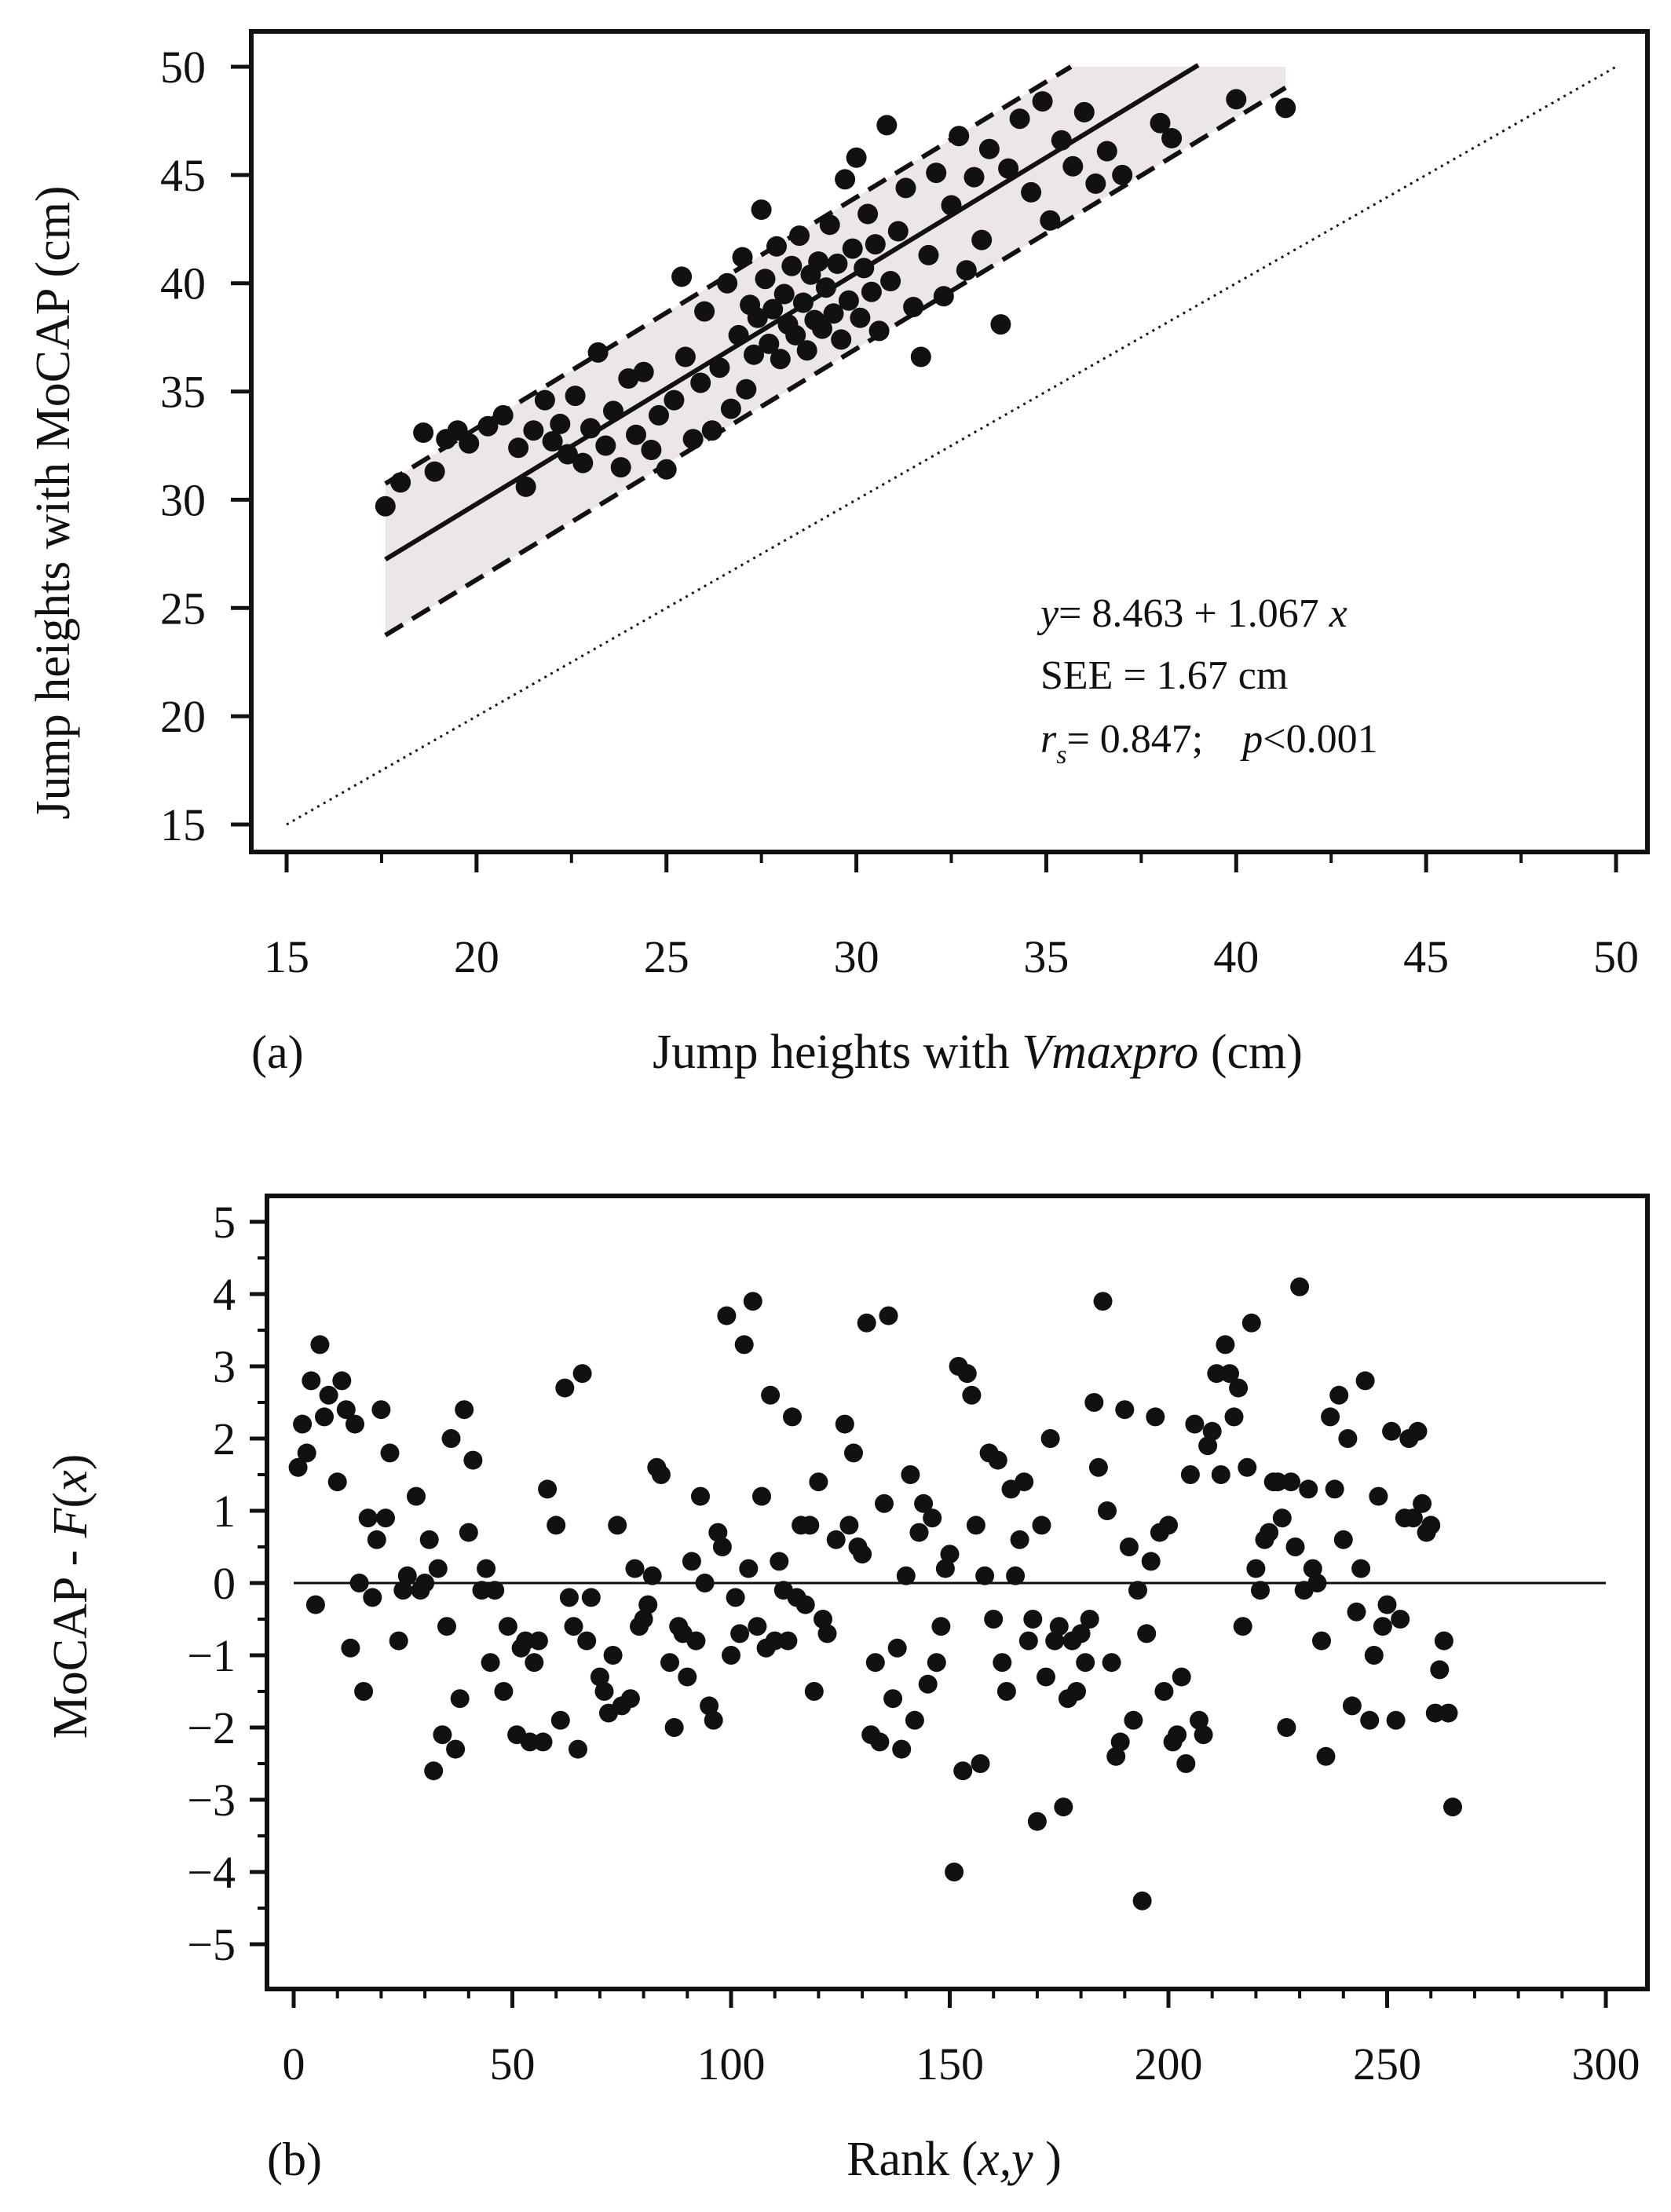 This screenshot has width=1671, height=2212. What do you see at coordinates (731, 2064) in the screenshot?
I see `x-tick-label: 100` at bounding box center [731, 2064].